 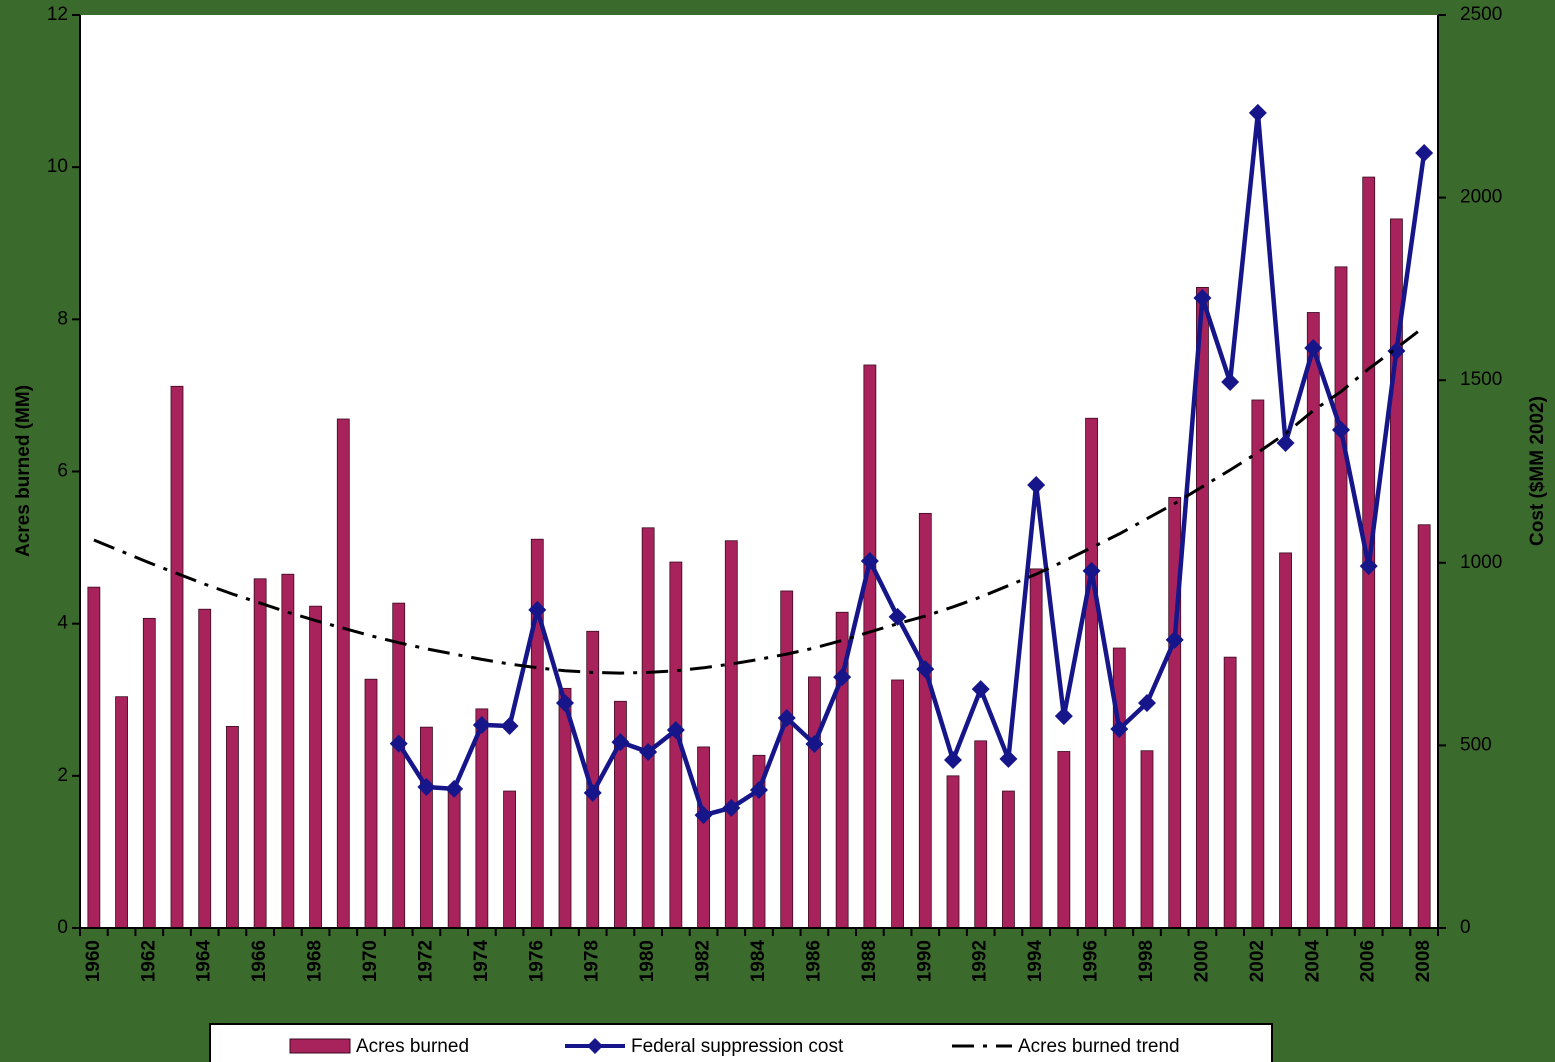 I want to click on x-tick-label: 1988, so click(x=869, y=961).